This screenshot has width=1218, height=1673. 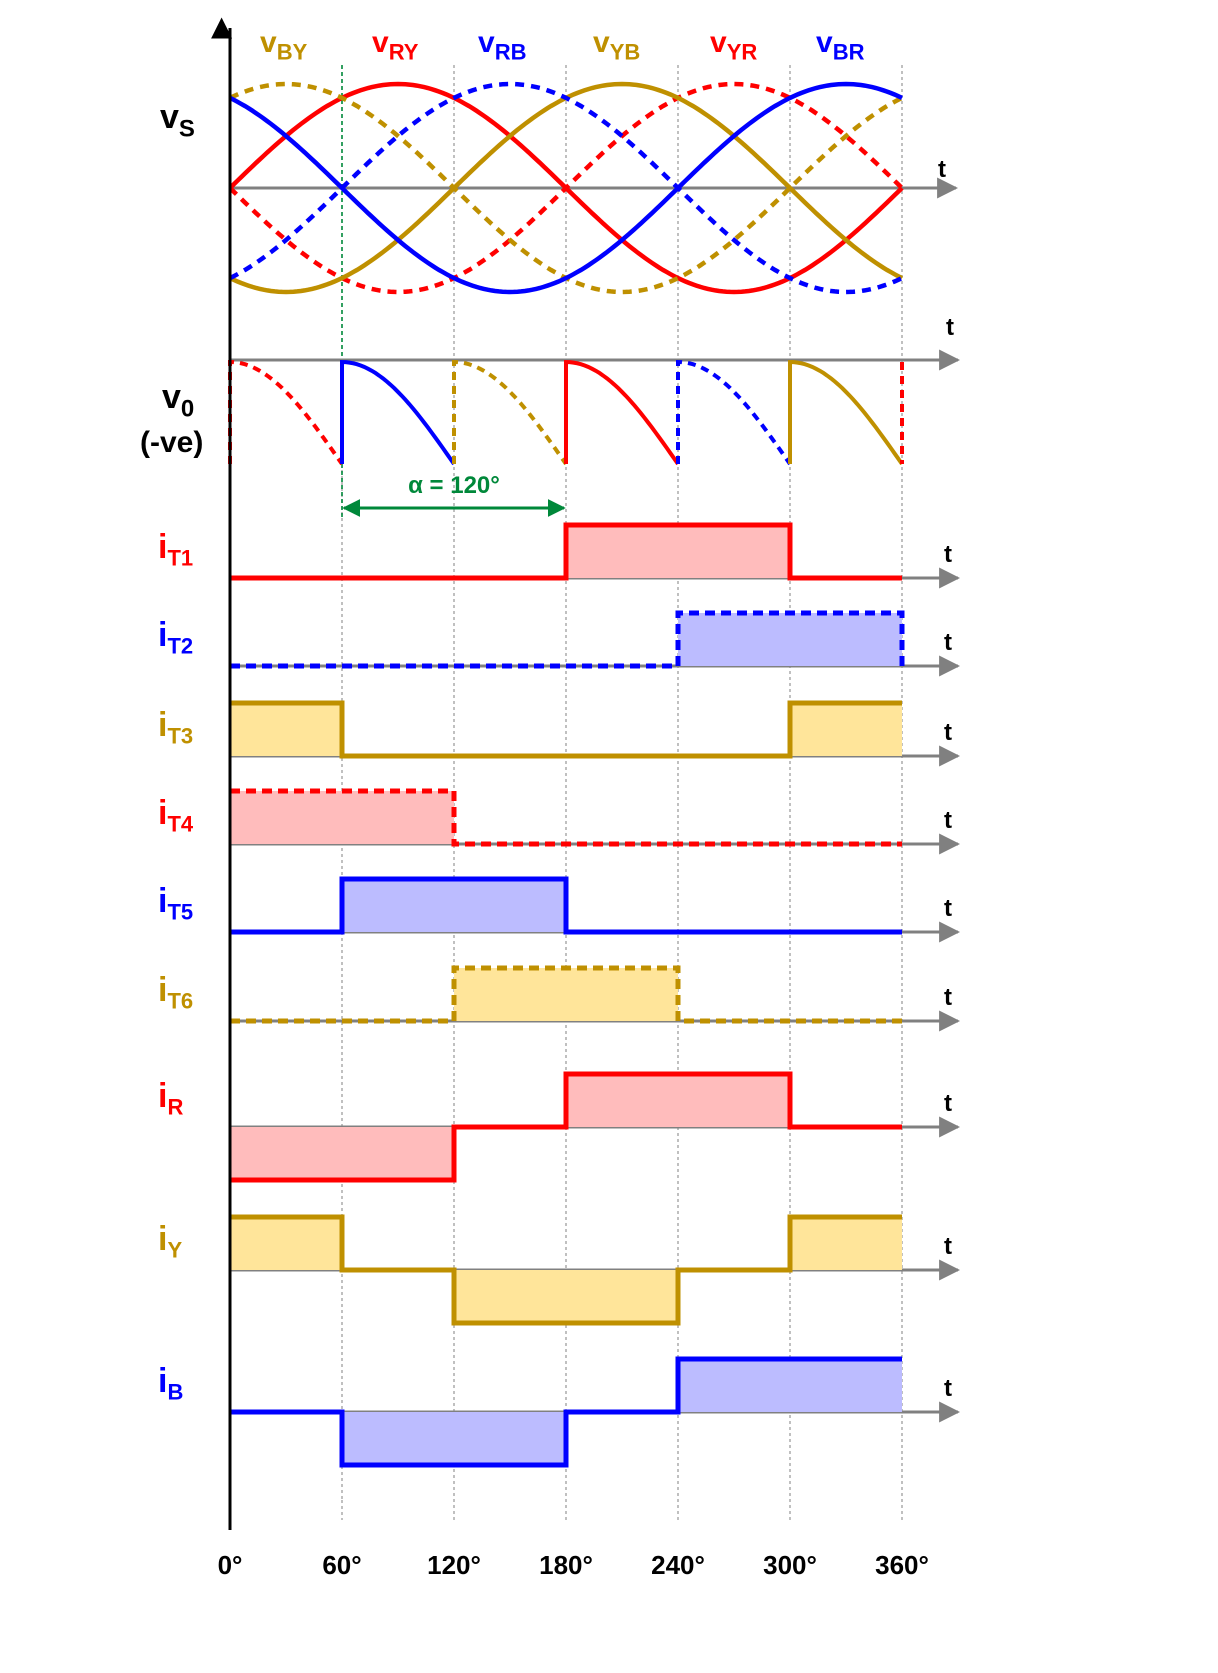 I want to click on current-label-Y: iY, so click(x=170, y=1241).